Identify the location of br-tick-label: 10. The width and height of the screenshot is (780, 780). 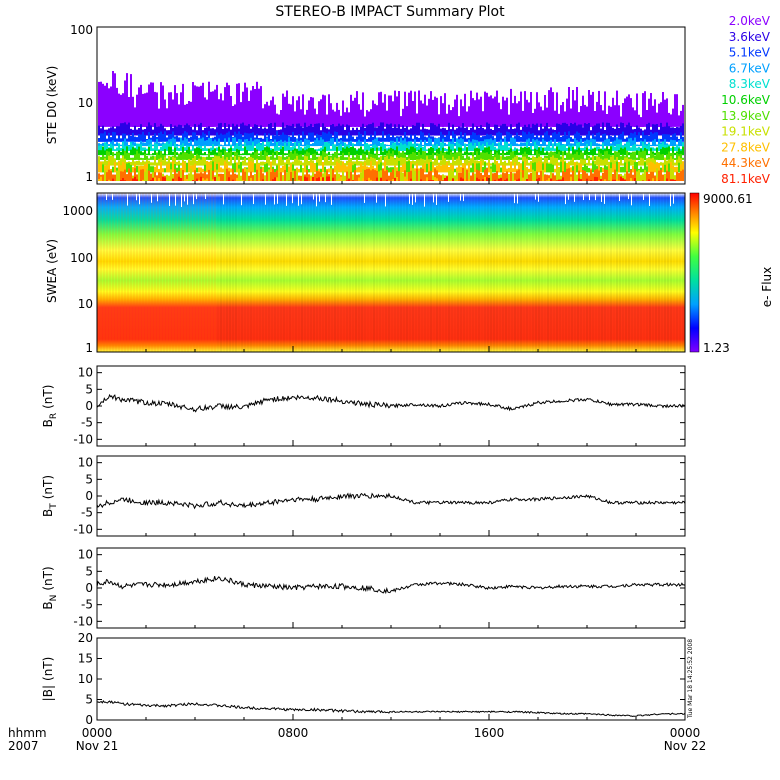
(85, 373).